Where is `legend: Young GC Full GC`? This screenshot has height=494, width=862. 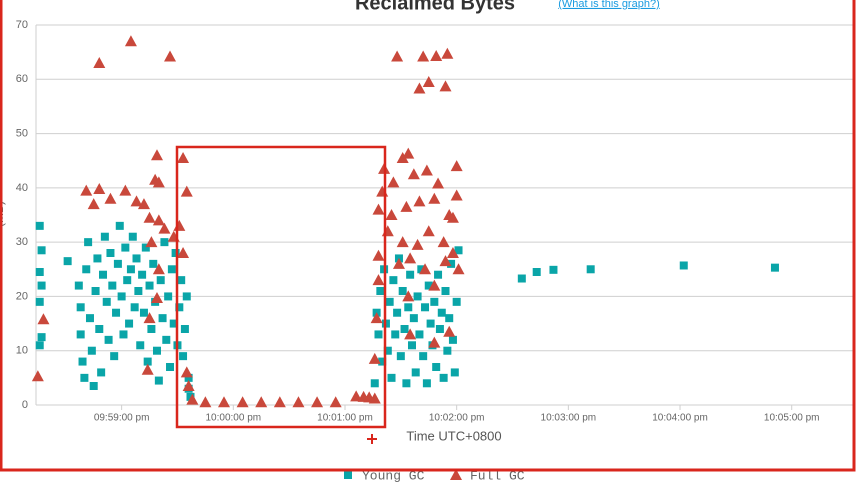
legend: Young GC Full GC is located at coordinates (434, 475).